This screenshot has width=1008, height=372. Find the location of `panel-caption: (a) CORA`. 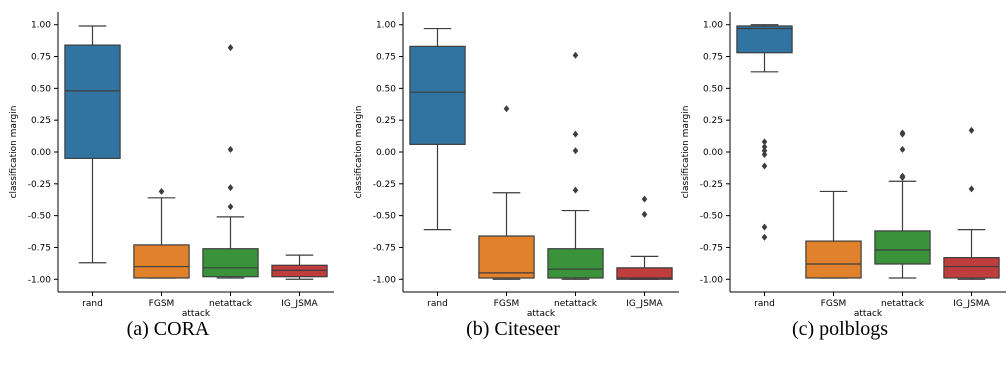

panel-caption: (a) CORA is located at coordinates (168, 329).